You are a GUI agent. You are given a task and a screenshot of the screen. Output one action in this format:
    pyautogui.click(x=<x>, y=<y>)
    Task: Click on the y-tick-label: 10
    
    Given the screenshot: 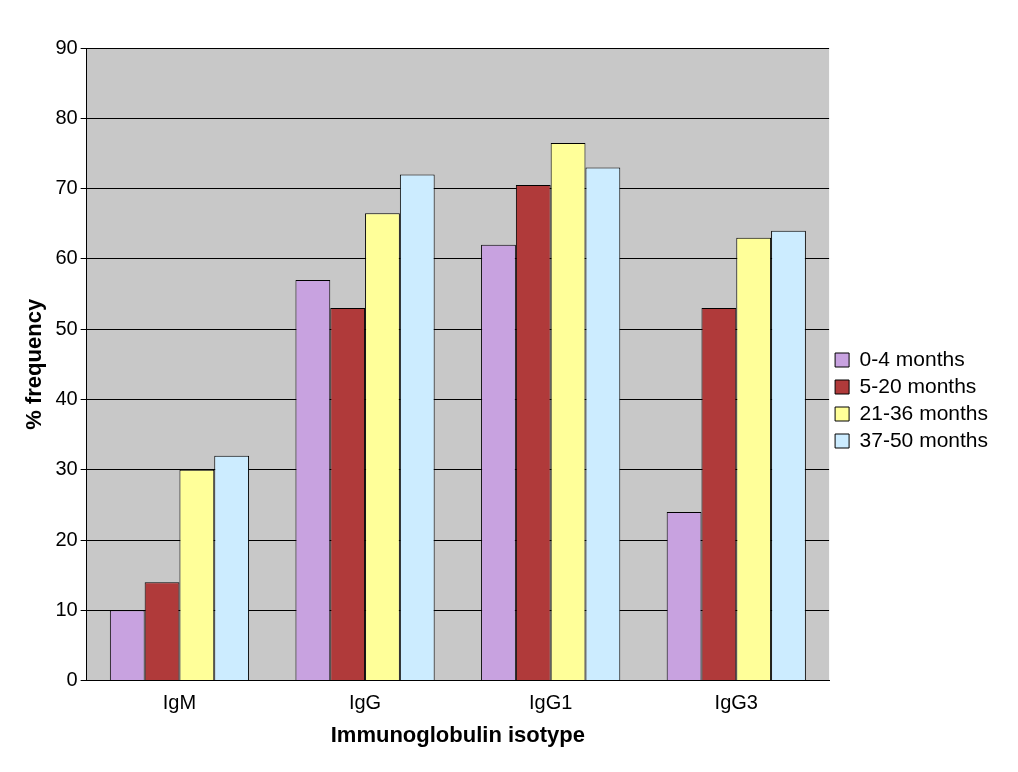 What is the action you would take?
    pyautogui.click(x=66, y=608)
    